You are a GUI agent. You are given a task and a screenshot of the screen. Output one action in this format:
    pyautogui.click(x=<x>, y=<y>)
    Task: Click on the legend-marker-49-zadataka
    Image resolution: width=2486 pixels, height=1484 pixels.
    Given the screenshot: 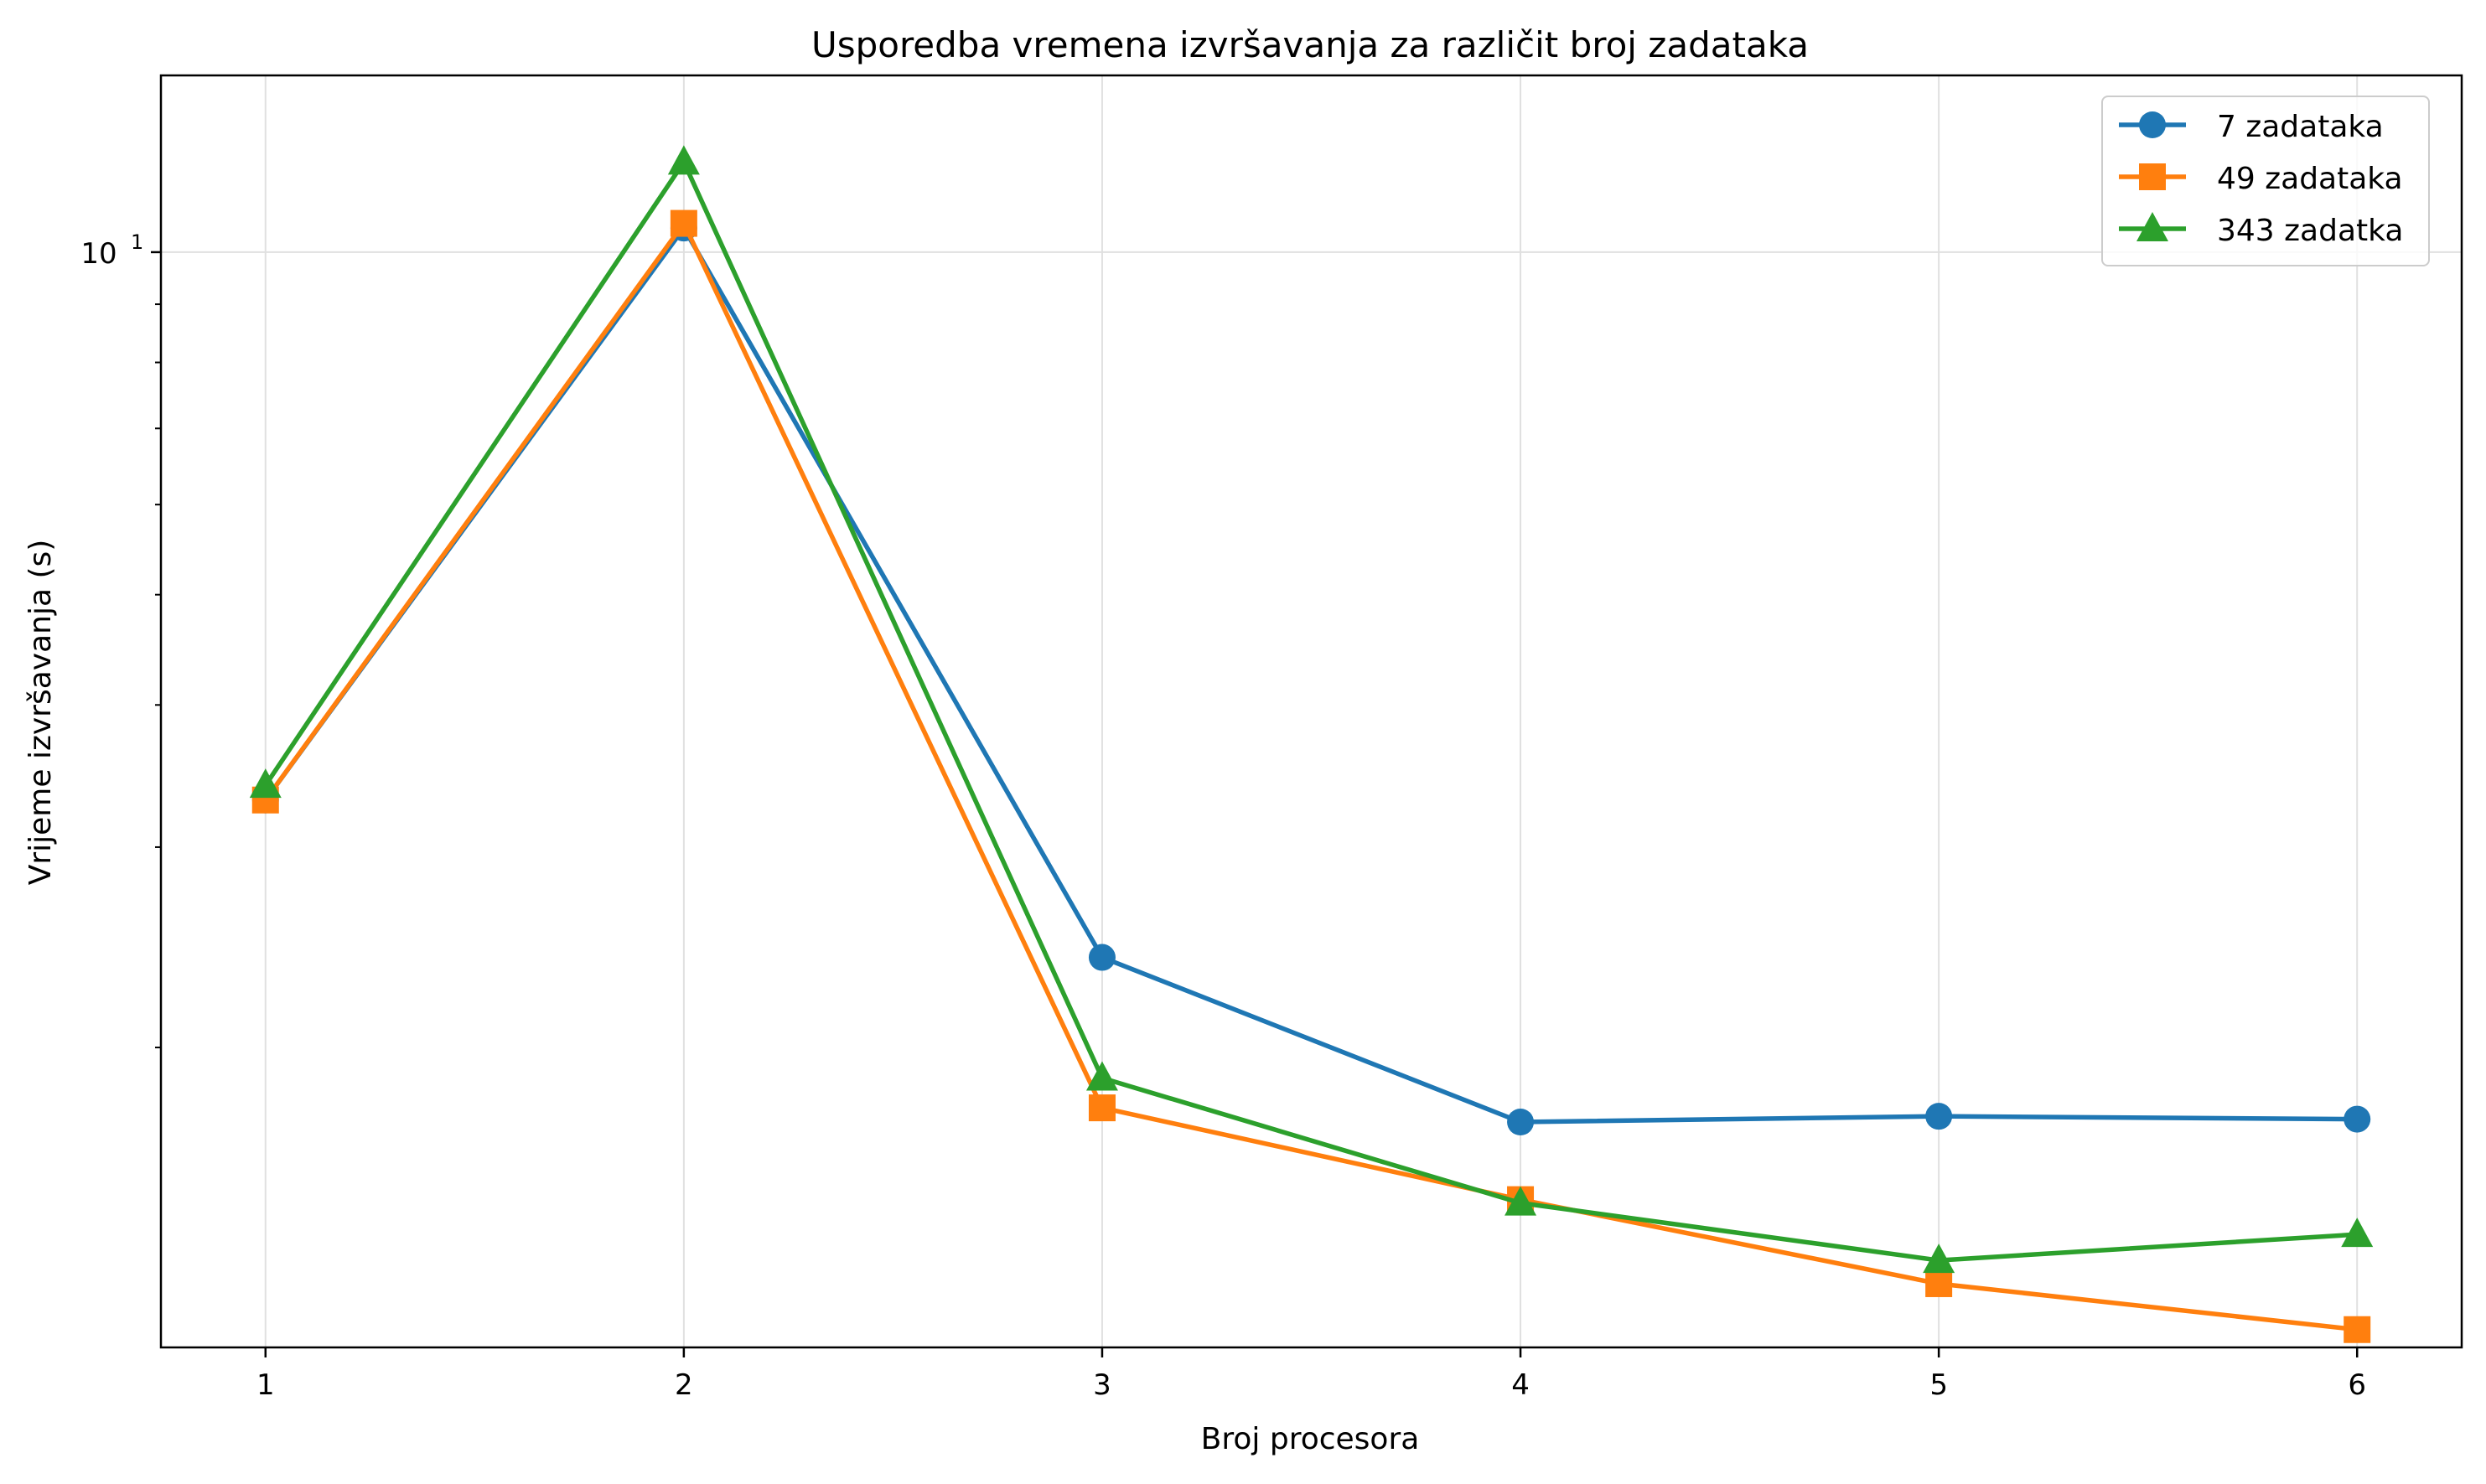 What is the action you would take?
    pyautogui.click(x=2152, y=176)
    